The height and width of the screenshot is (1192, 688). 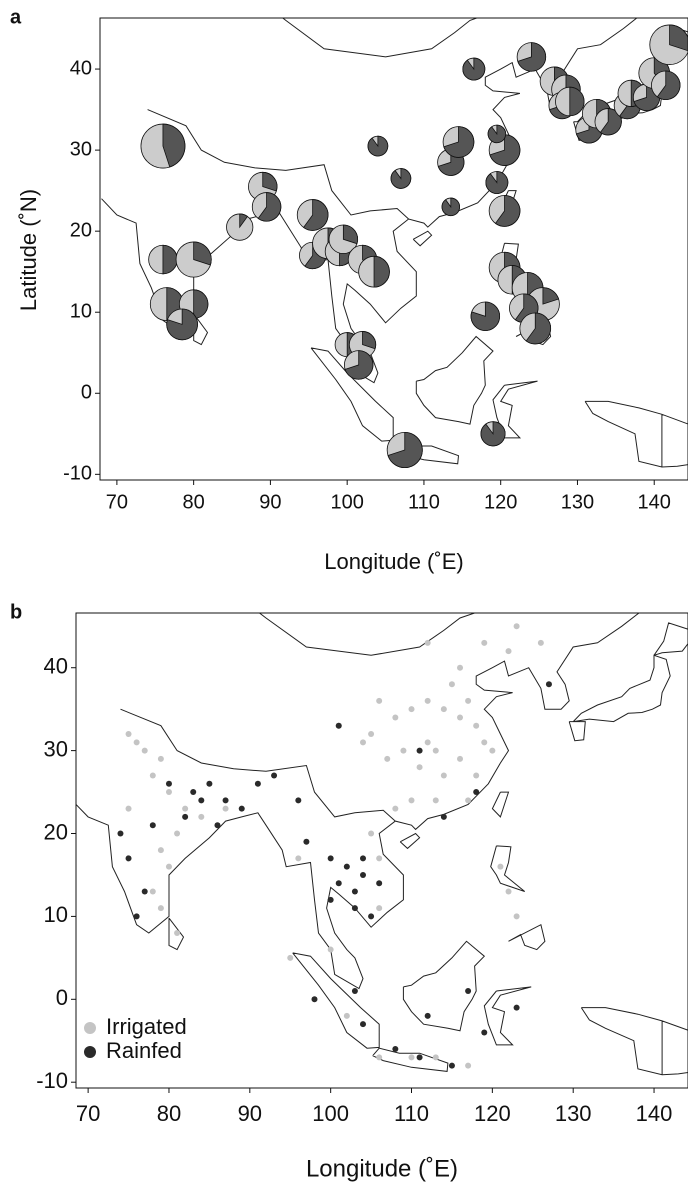 I want to click on x-axis-label: Longitude (˚E), so click(x=393, y=561).